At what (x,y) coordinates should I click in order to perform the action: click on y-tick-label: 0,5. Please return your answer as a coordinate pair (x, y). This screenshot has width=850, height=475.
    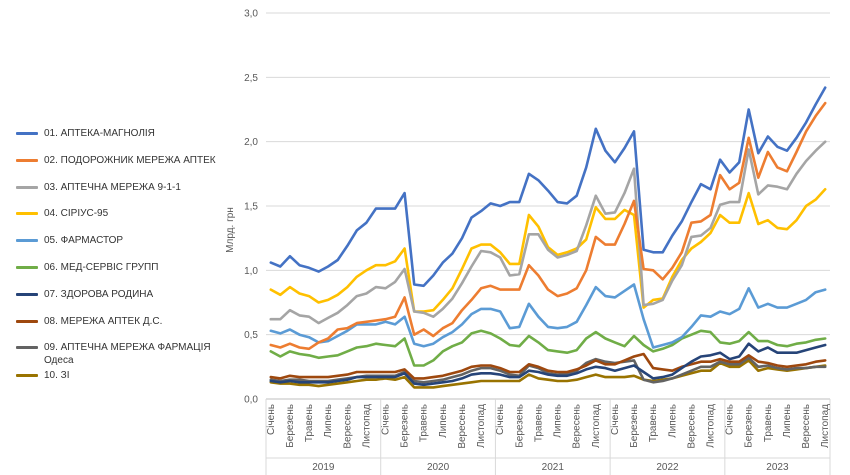
    Looking at the image, I should click on (251, 335).